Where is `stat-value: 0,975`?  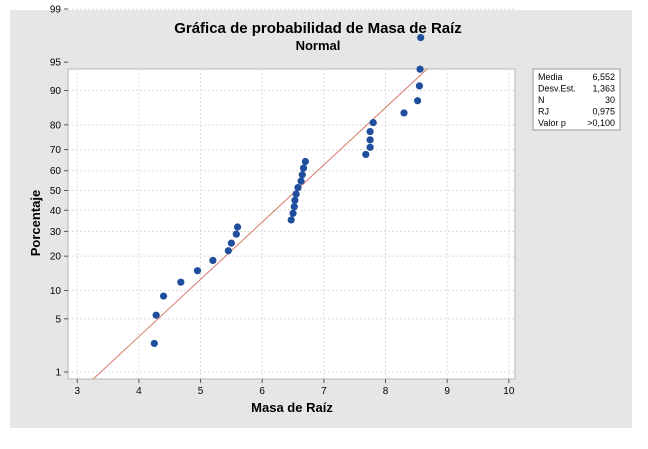 stat-value: 0,975 is located at coordinates (603, 112).